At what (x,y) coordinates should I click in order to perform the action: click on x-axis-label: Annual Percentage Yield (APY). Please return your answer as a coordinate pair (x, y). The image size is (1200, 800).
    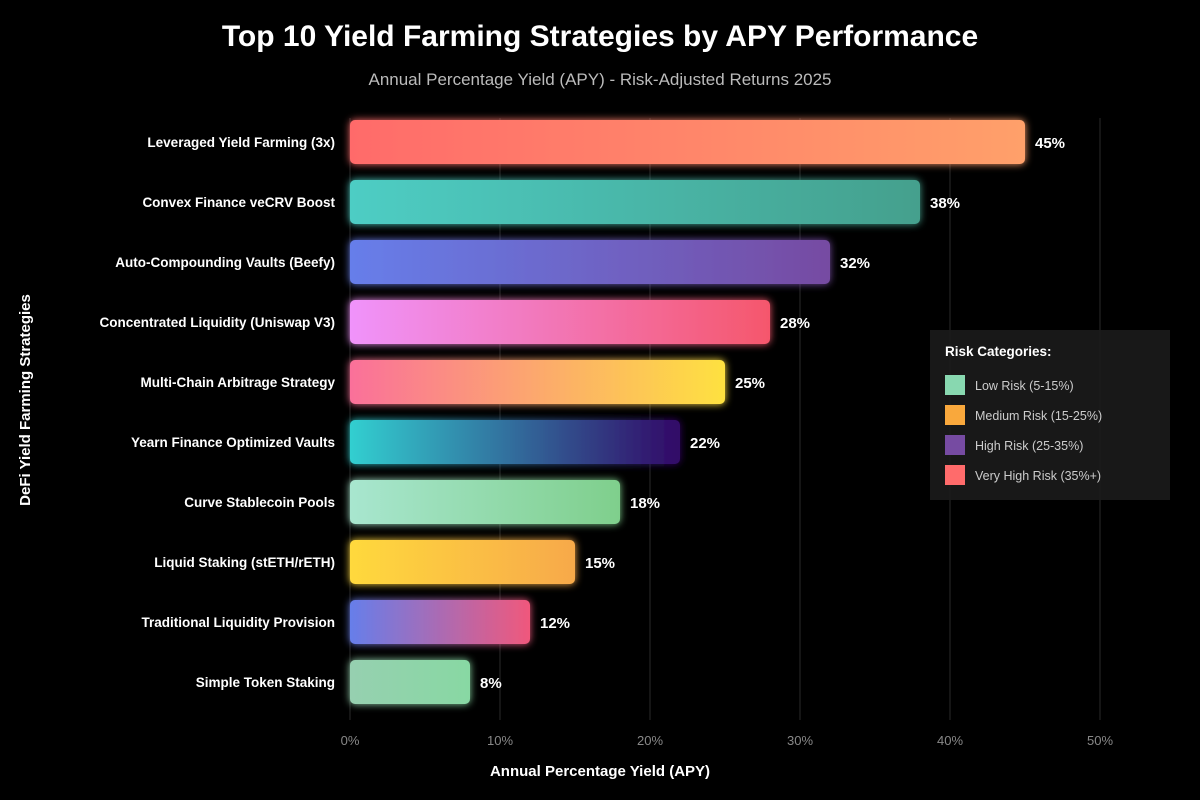
    Looking at the image, I should click on (600, 771).